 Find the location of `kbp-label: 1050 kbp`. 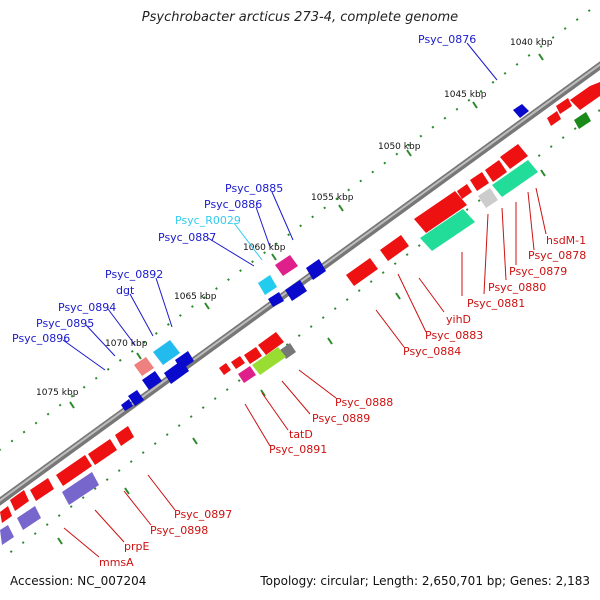

kbp-label: 1050 kbp is located at coordinates (399, 147).